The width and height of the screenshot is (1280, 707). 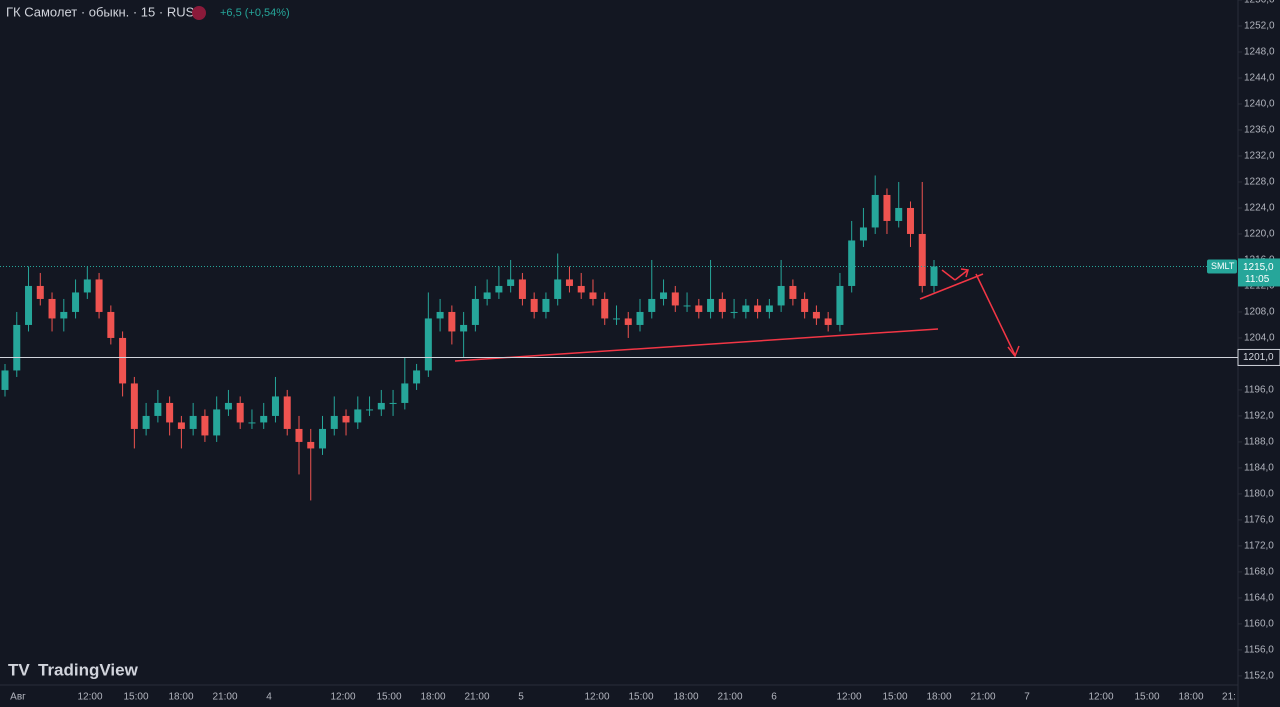 What do you see at coordinates (100, 11) in the screenshot?
I see `title: ГК Самолет · обыкн. · 15 · RUS` at bounding box center [100, 11].